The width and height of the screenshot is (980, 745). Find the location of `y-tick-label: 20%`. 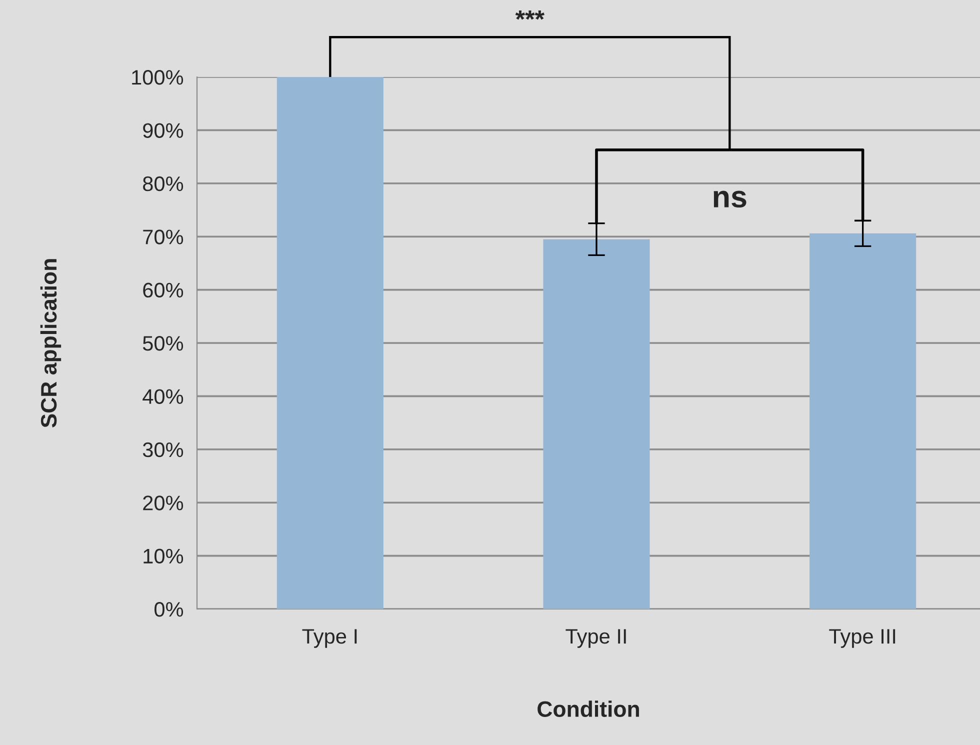

y-tick-label: 20% is located at coordinates (163, 503).